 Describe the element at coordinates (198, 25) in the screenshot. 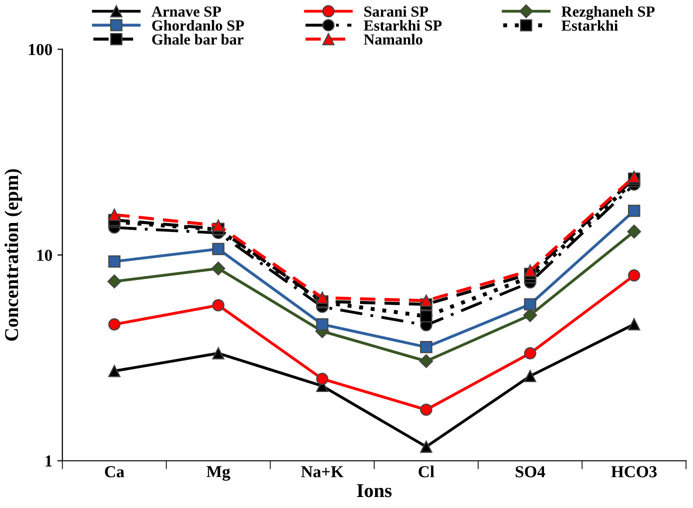

I see `legend-label: Ghordanlo SP` at that location.